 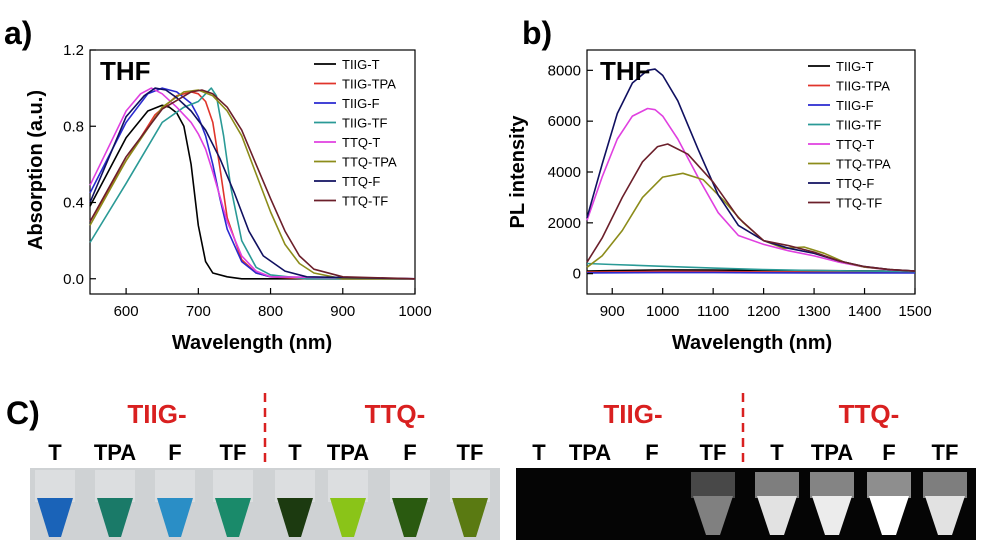 What do you see at coordinates (859, 203) in the screenshot?
I see `chart-b-legend-label: TTQ-TF` at bounding box center [859, 203].